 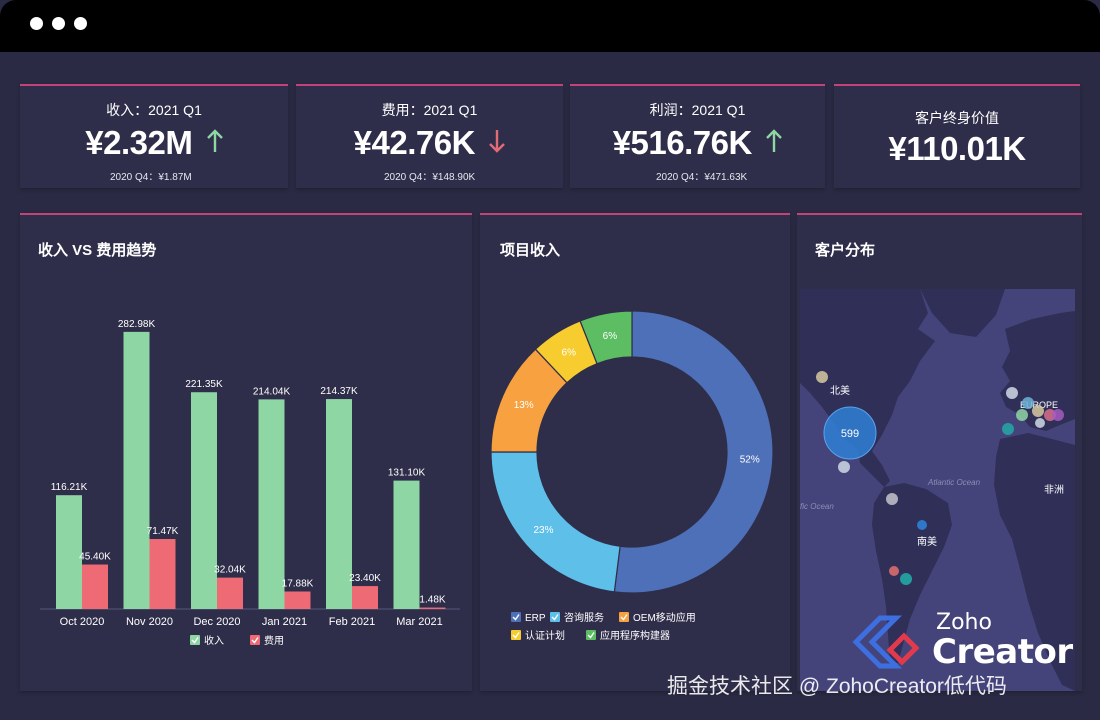 What do you see at coordinates (886, 642) in the screenshot?
I see `creator-logo-icon` at bounding box center [886, 642].